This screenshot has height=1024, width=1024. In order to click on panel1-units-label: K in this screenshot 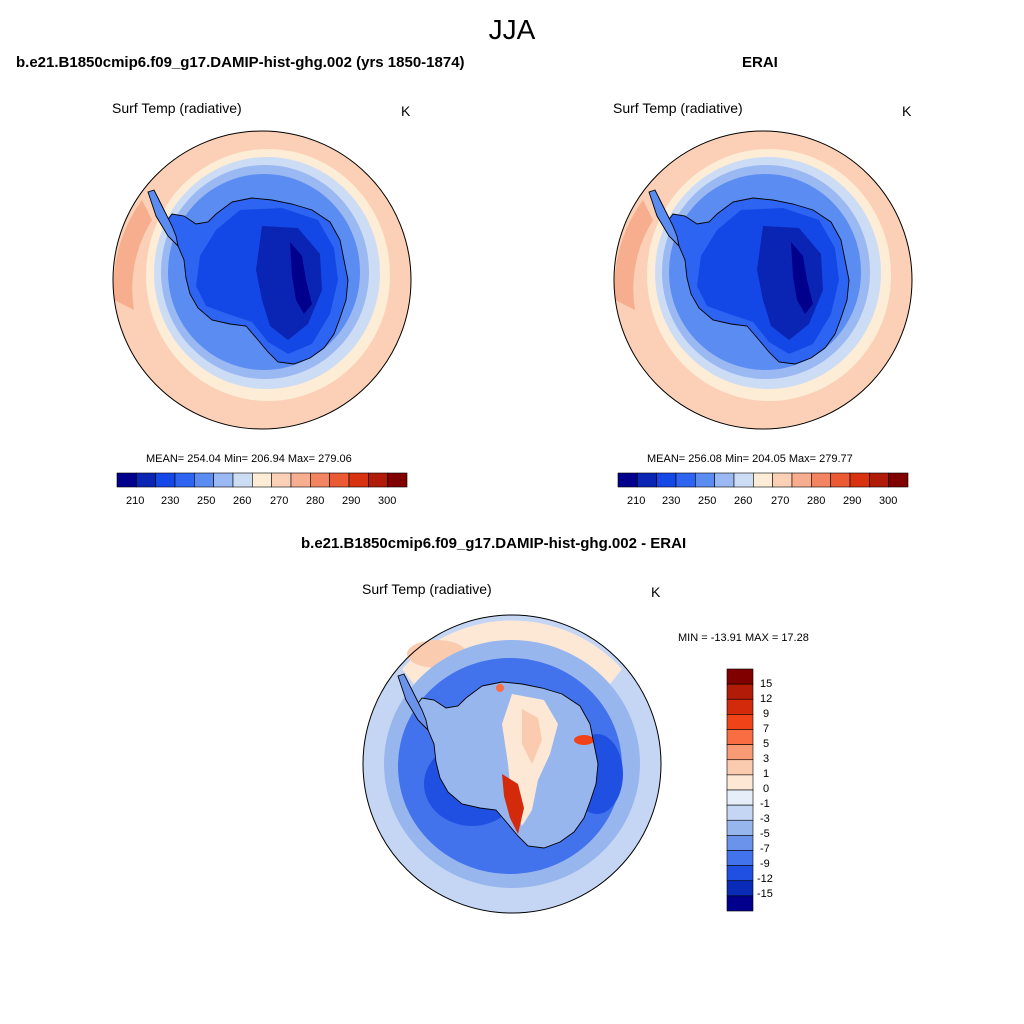, I will do `click(406, 111)`.